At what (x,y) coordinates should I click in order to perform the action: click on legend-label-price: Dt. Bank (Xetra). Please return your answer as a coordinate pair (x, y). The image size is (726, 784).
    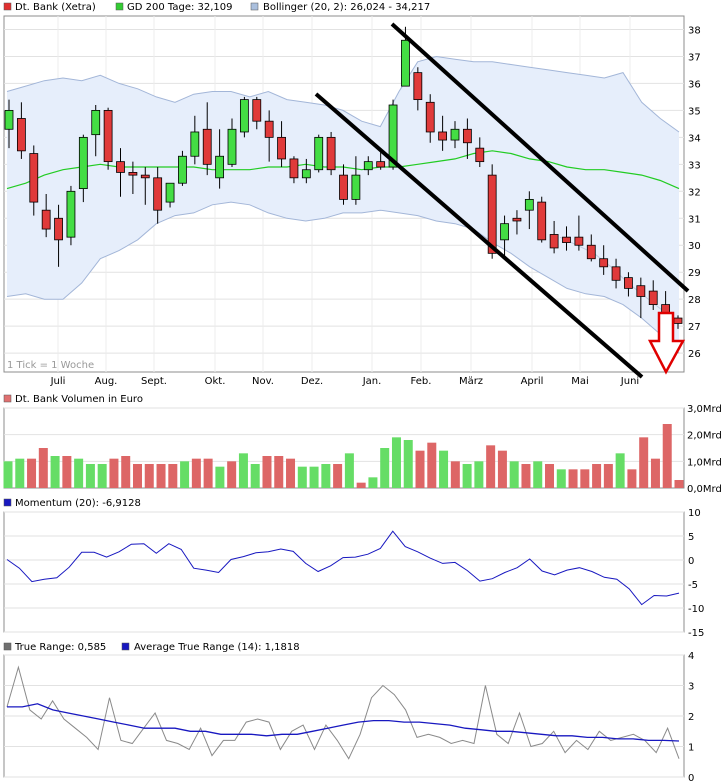
    Looking at the image, I should click on (55, 7).